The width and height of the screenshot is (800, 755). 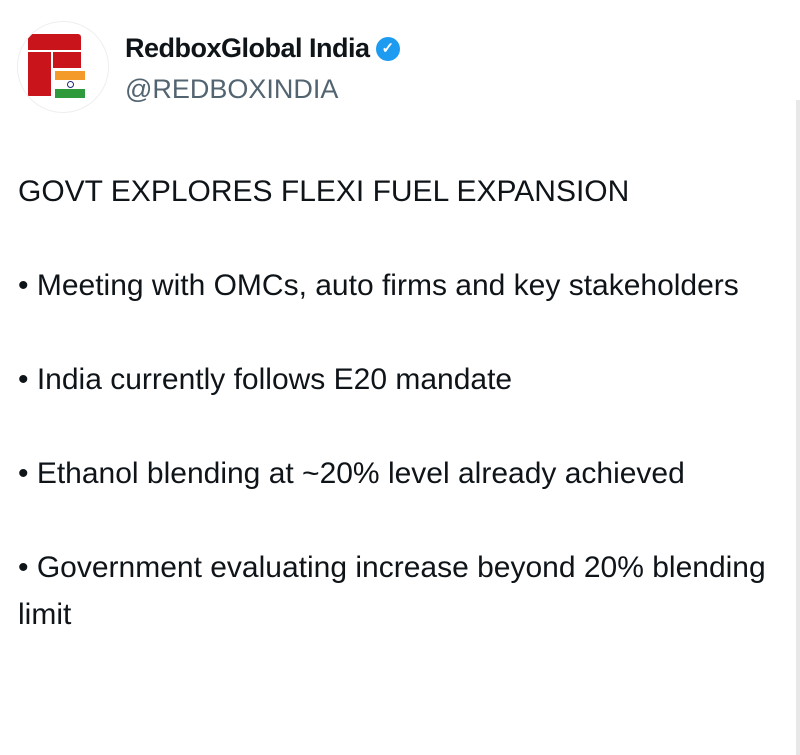 What do you see at coordinates (70, 84) in the screenshot?
I see `chakra-icon` at bounding box center [70, 84].